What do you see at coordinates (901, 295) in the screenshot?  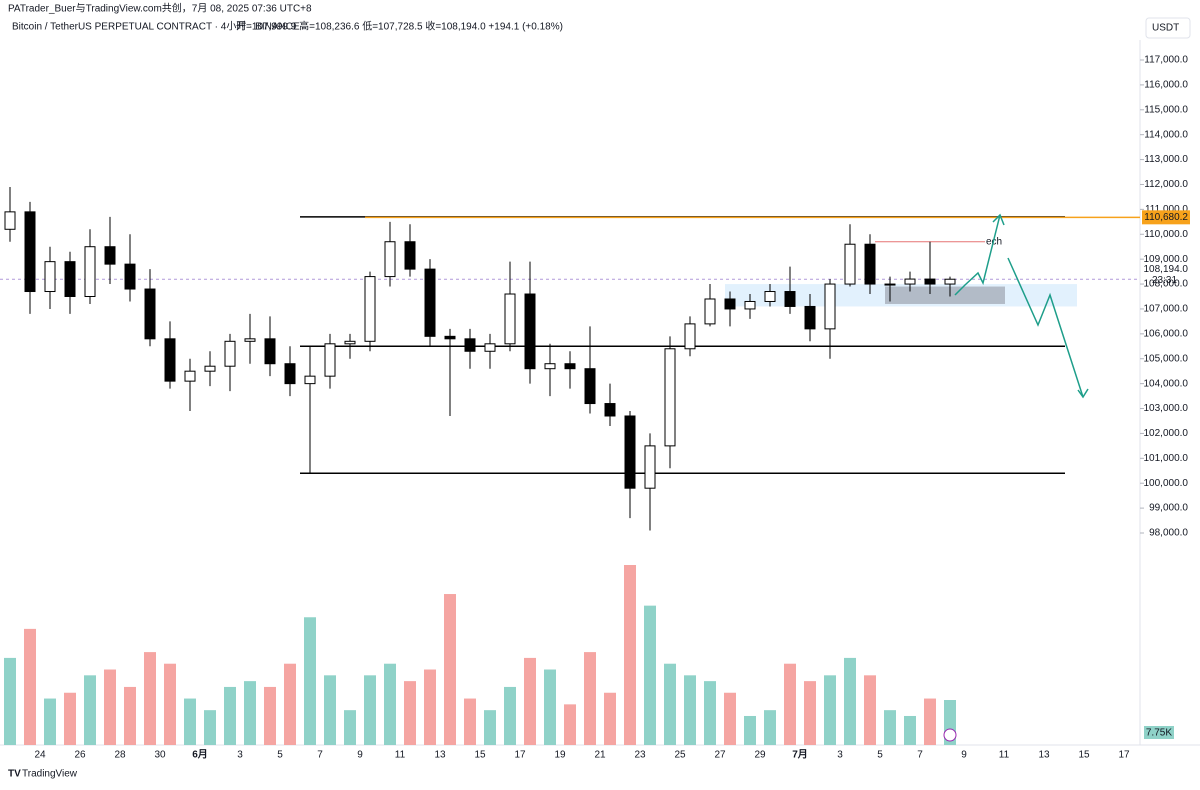 I see `demand-zone` at bounding box center [901, 295].